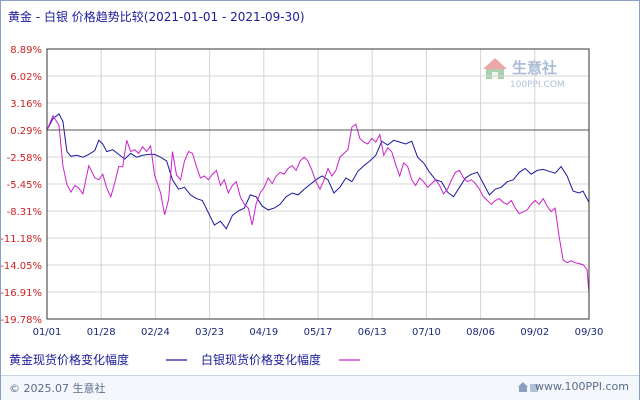 This screenshot has height=400, width=640. Describe the element at coordinates (101, 332) in the screenshot. I see `x-tick-label: 01/28` at that location.